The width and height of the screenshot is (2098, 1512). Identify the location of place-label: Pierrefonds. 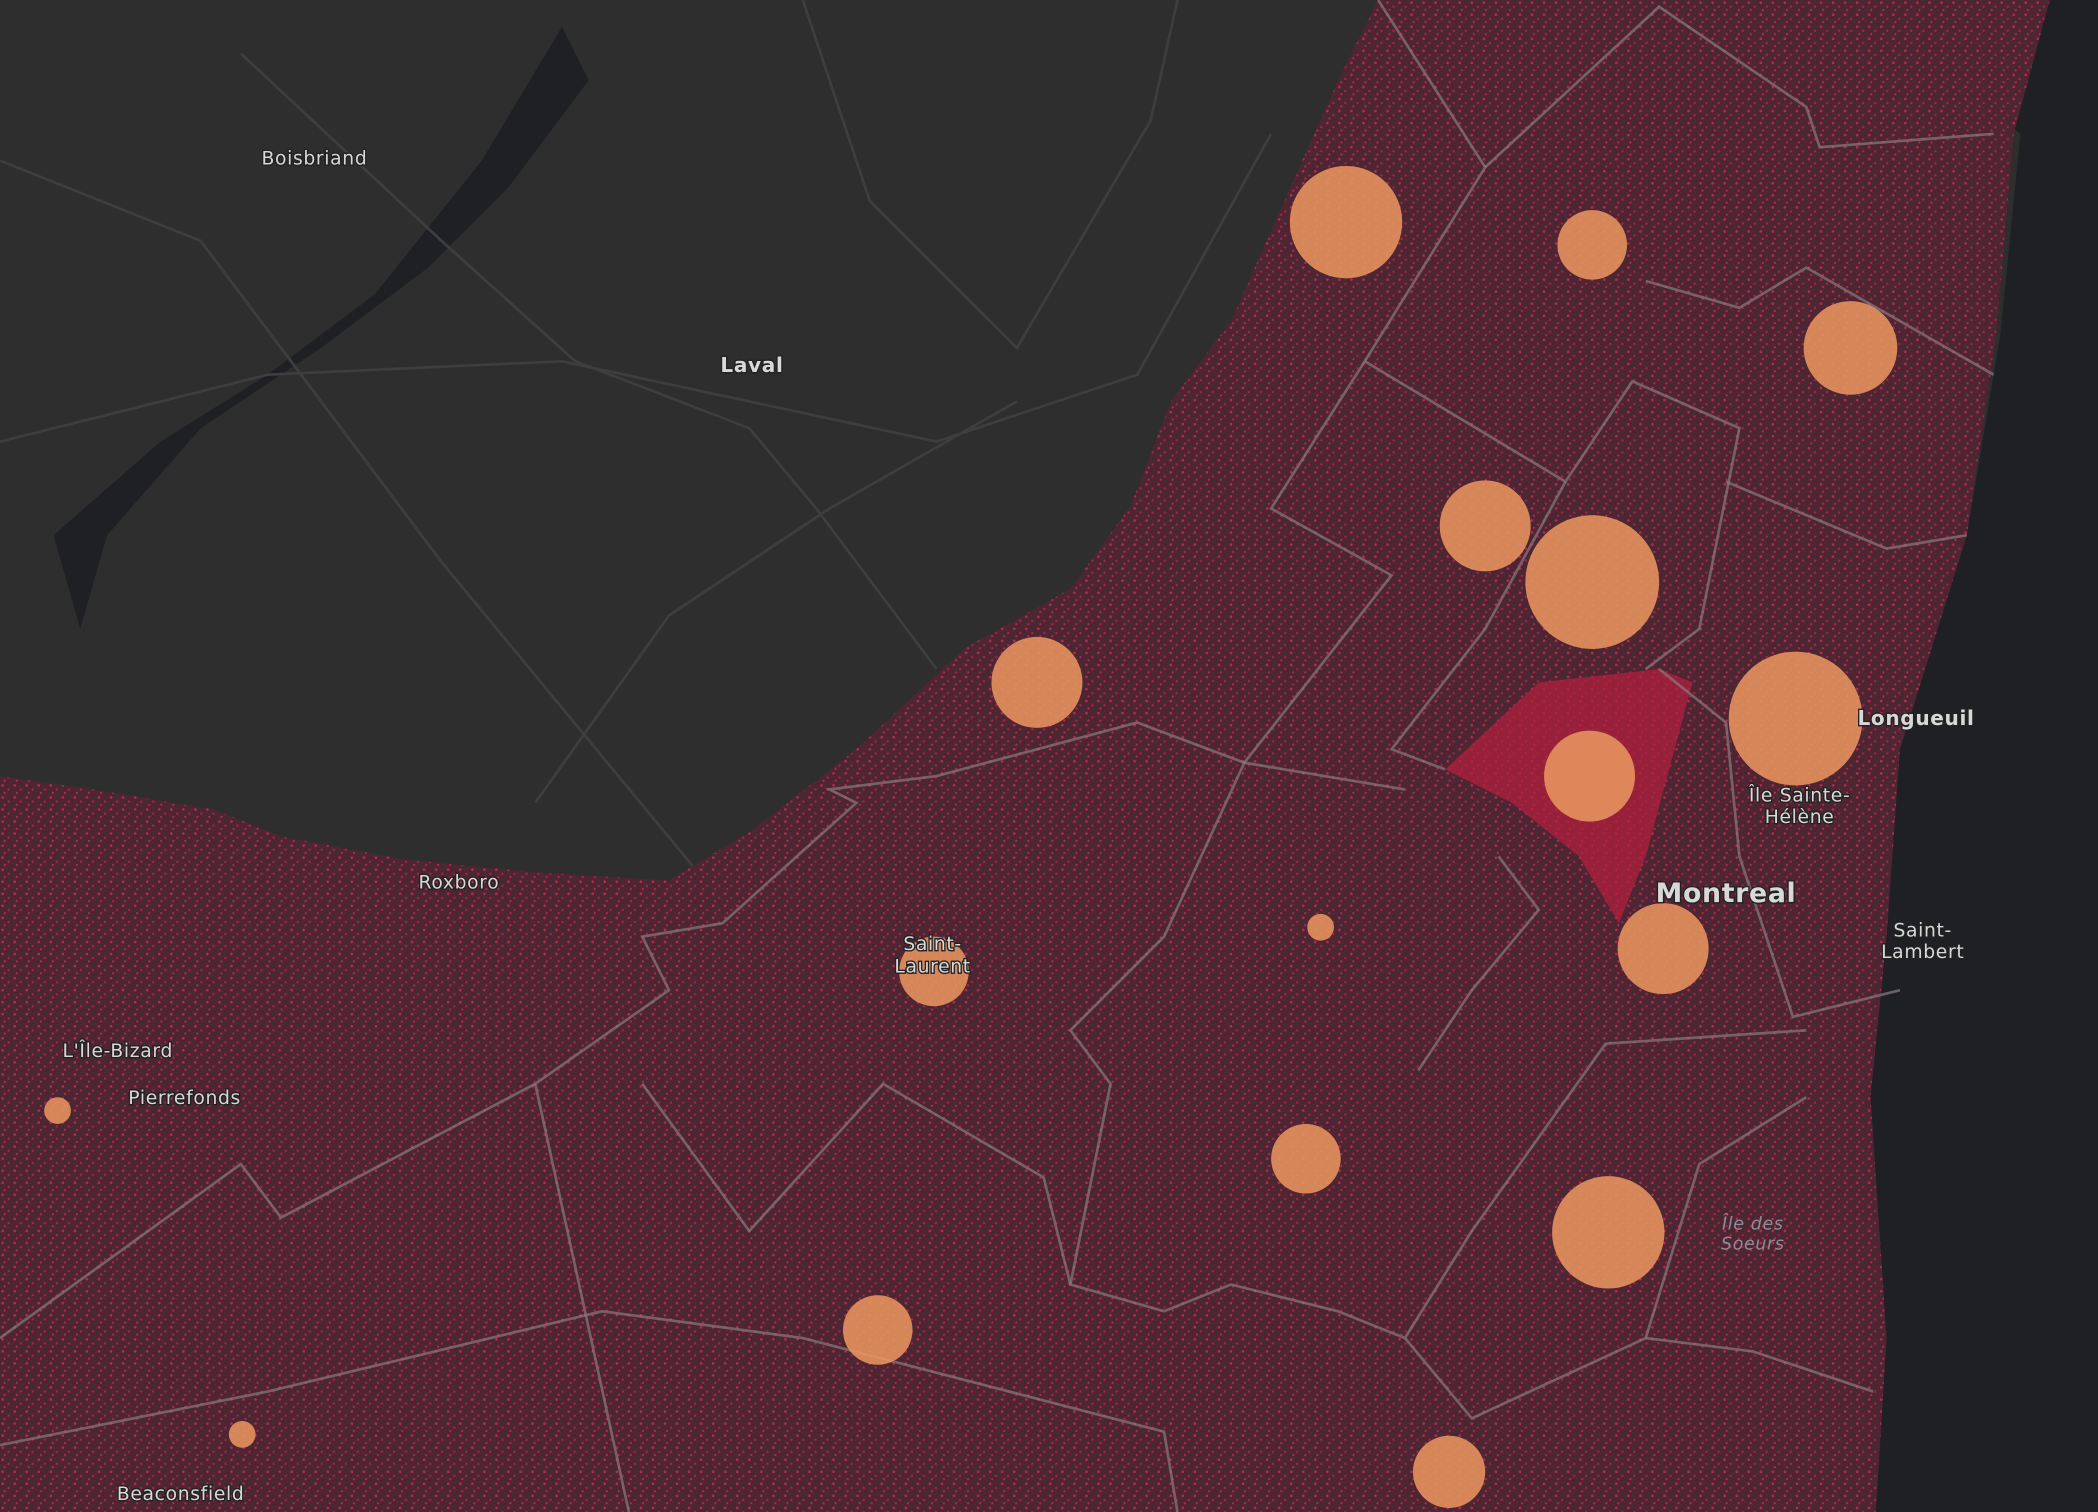
(184, 1098).